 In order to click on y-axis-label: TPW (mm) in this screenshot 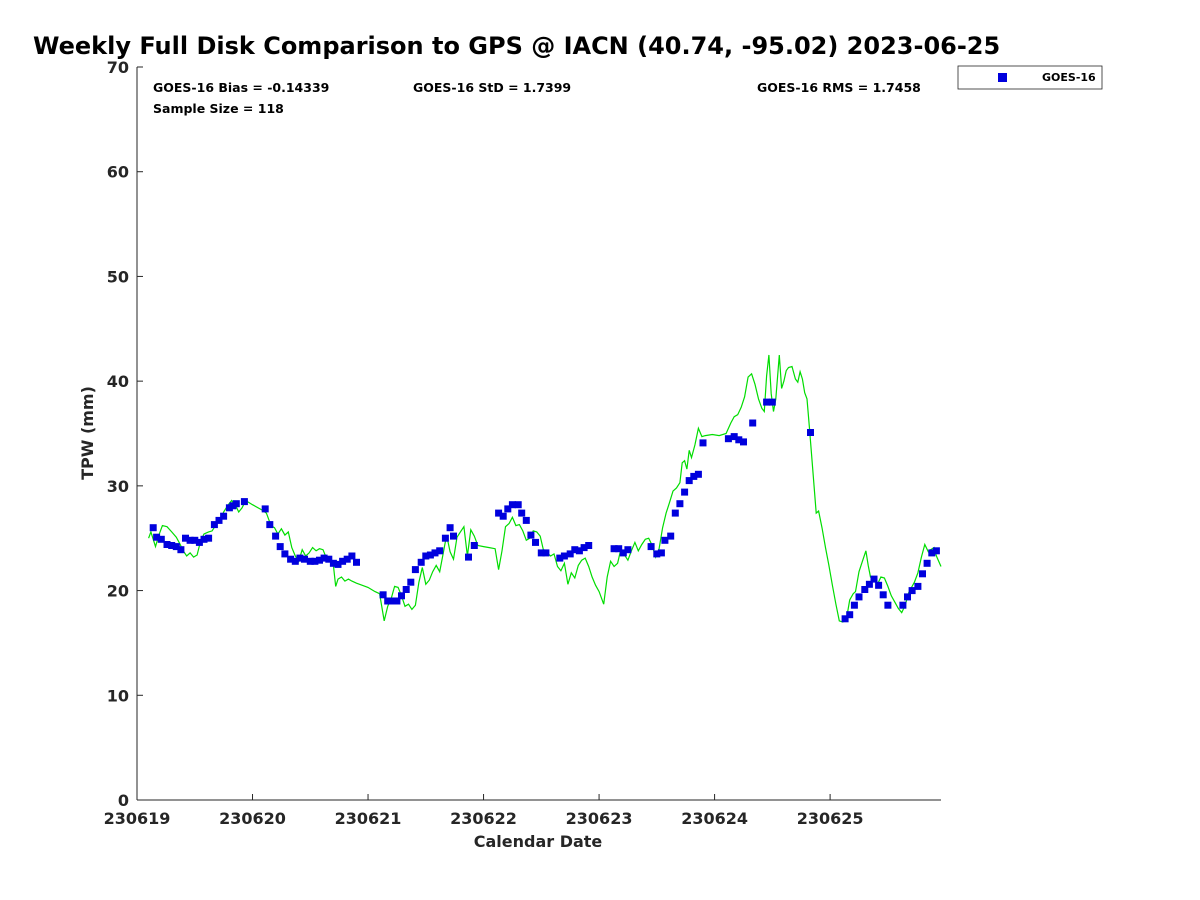, I will do `click(87, 433)`.